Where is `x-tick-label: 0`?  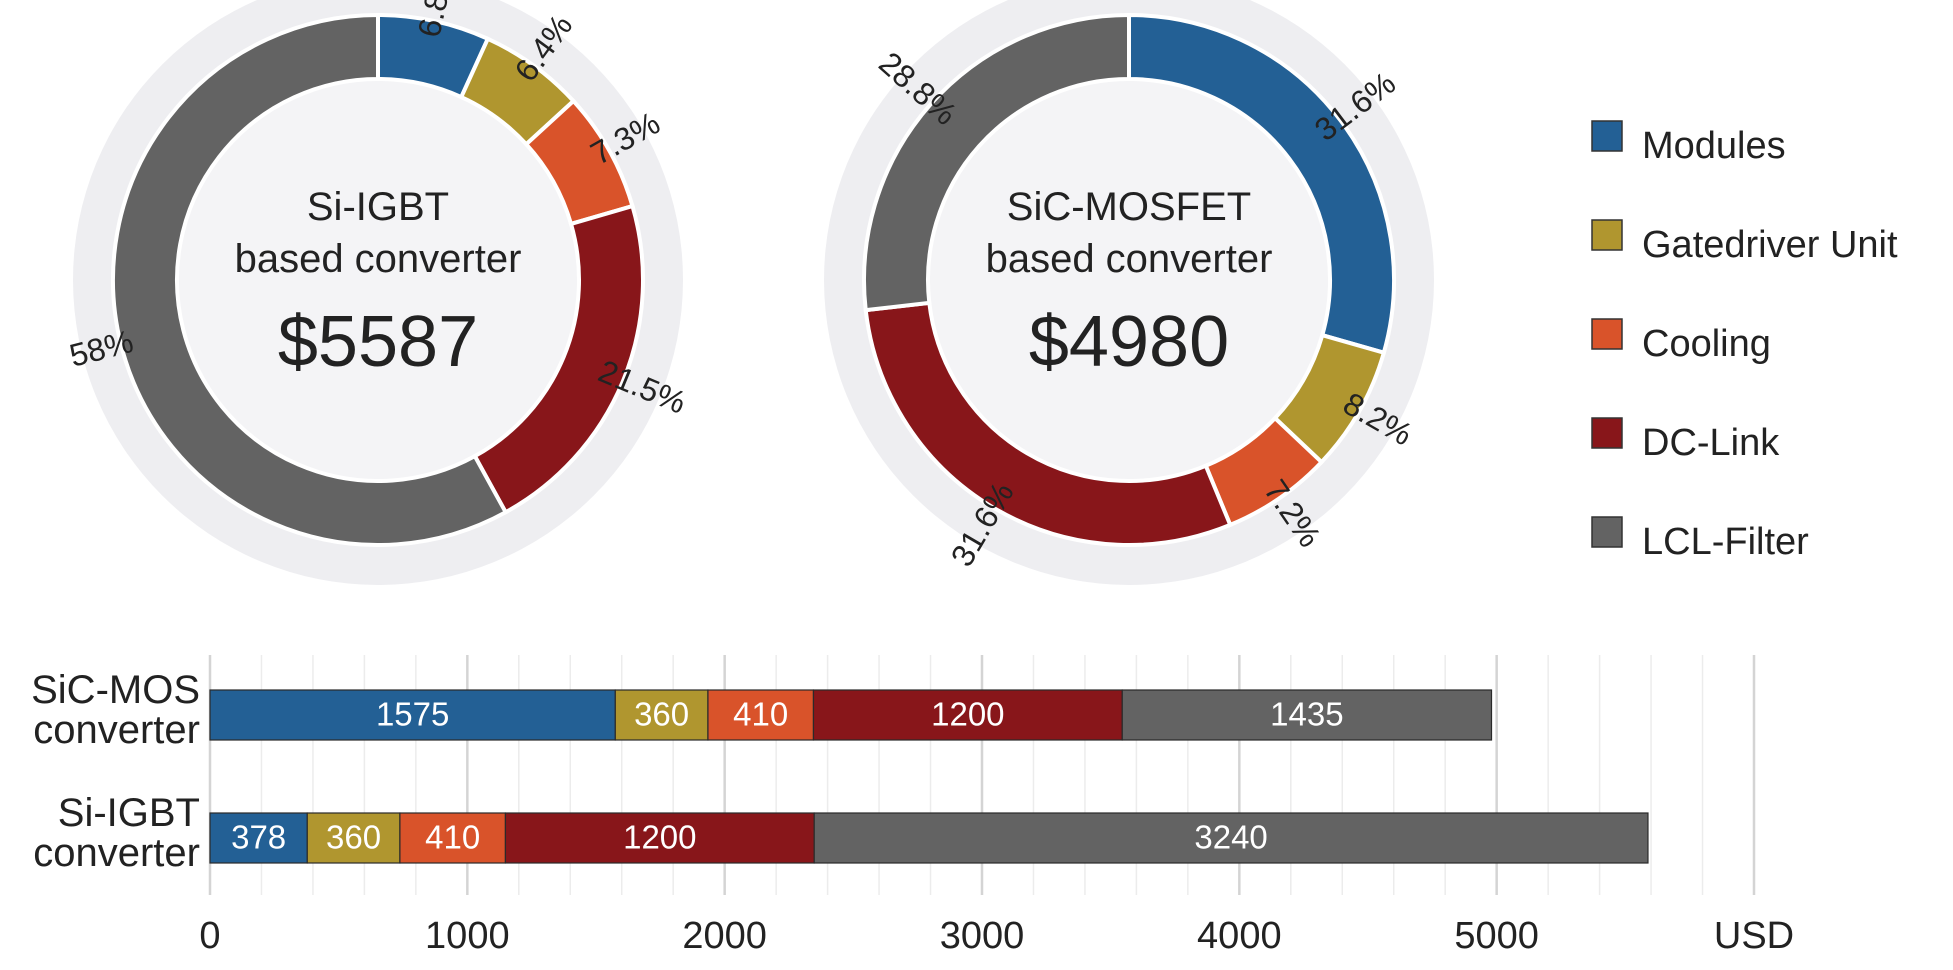
x-tick-label: 0 is located at coordinates (209, 936).